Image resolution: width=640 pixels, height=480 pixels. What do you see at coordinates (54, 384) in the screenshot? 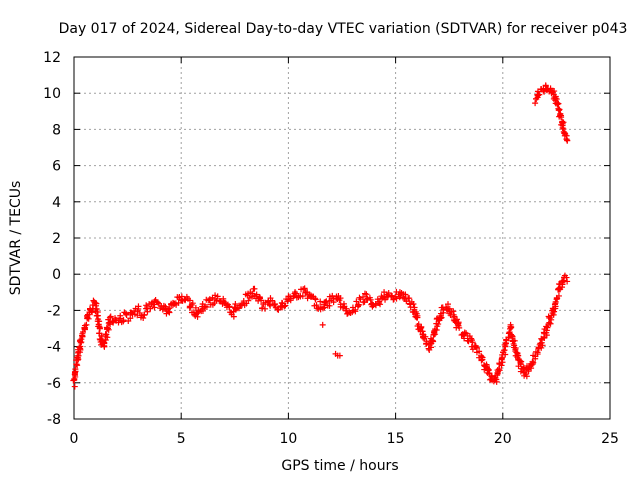
I see `y-tick-label: -6` at bounding box center [54, 384].